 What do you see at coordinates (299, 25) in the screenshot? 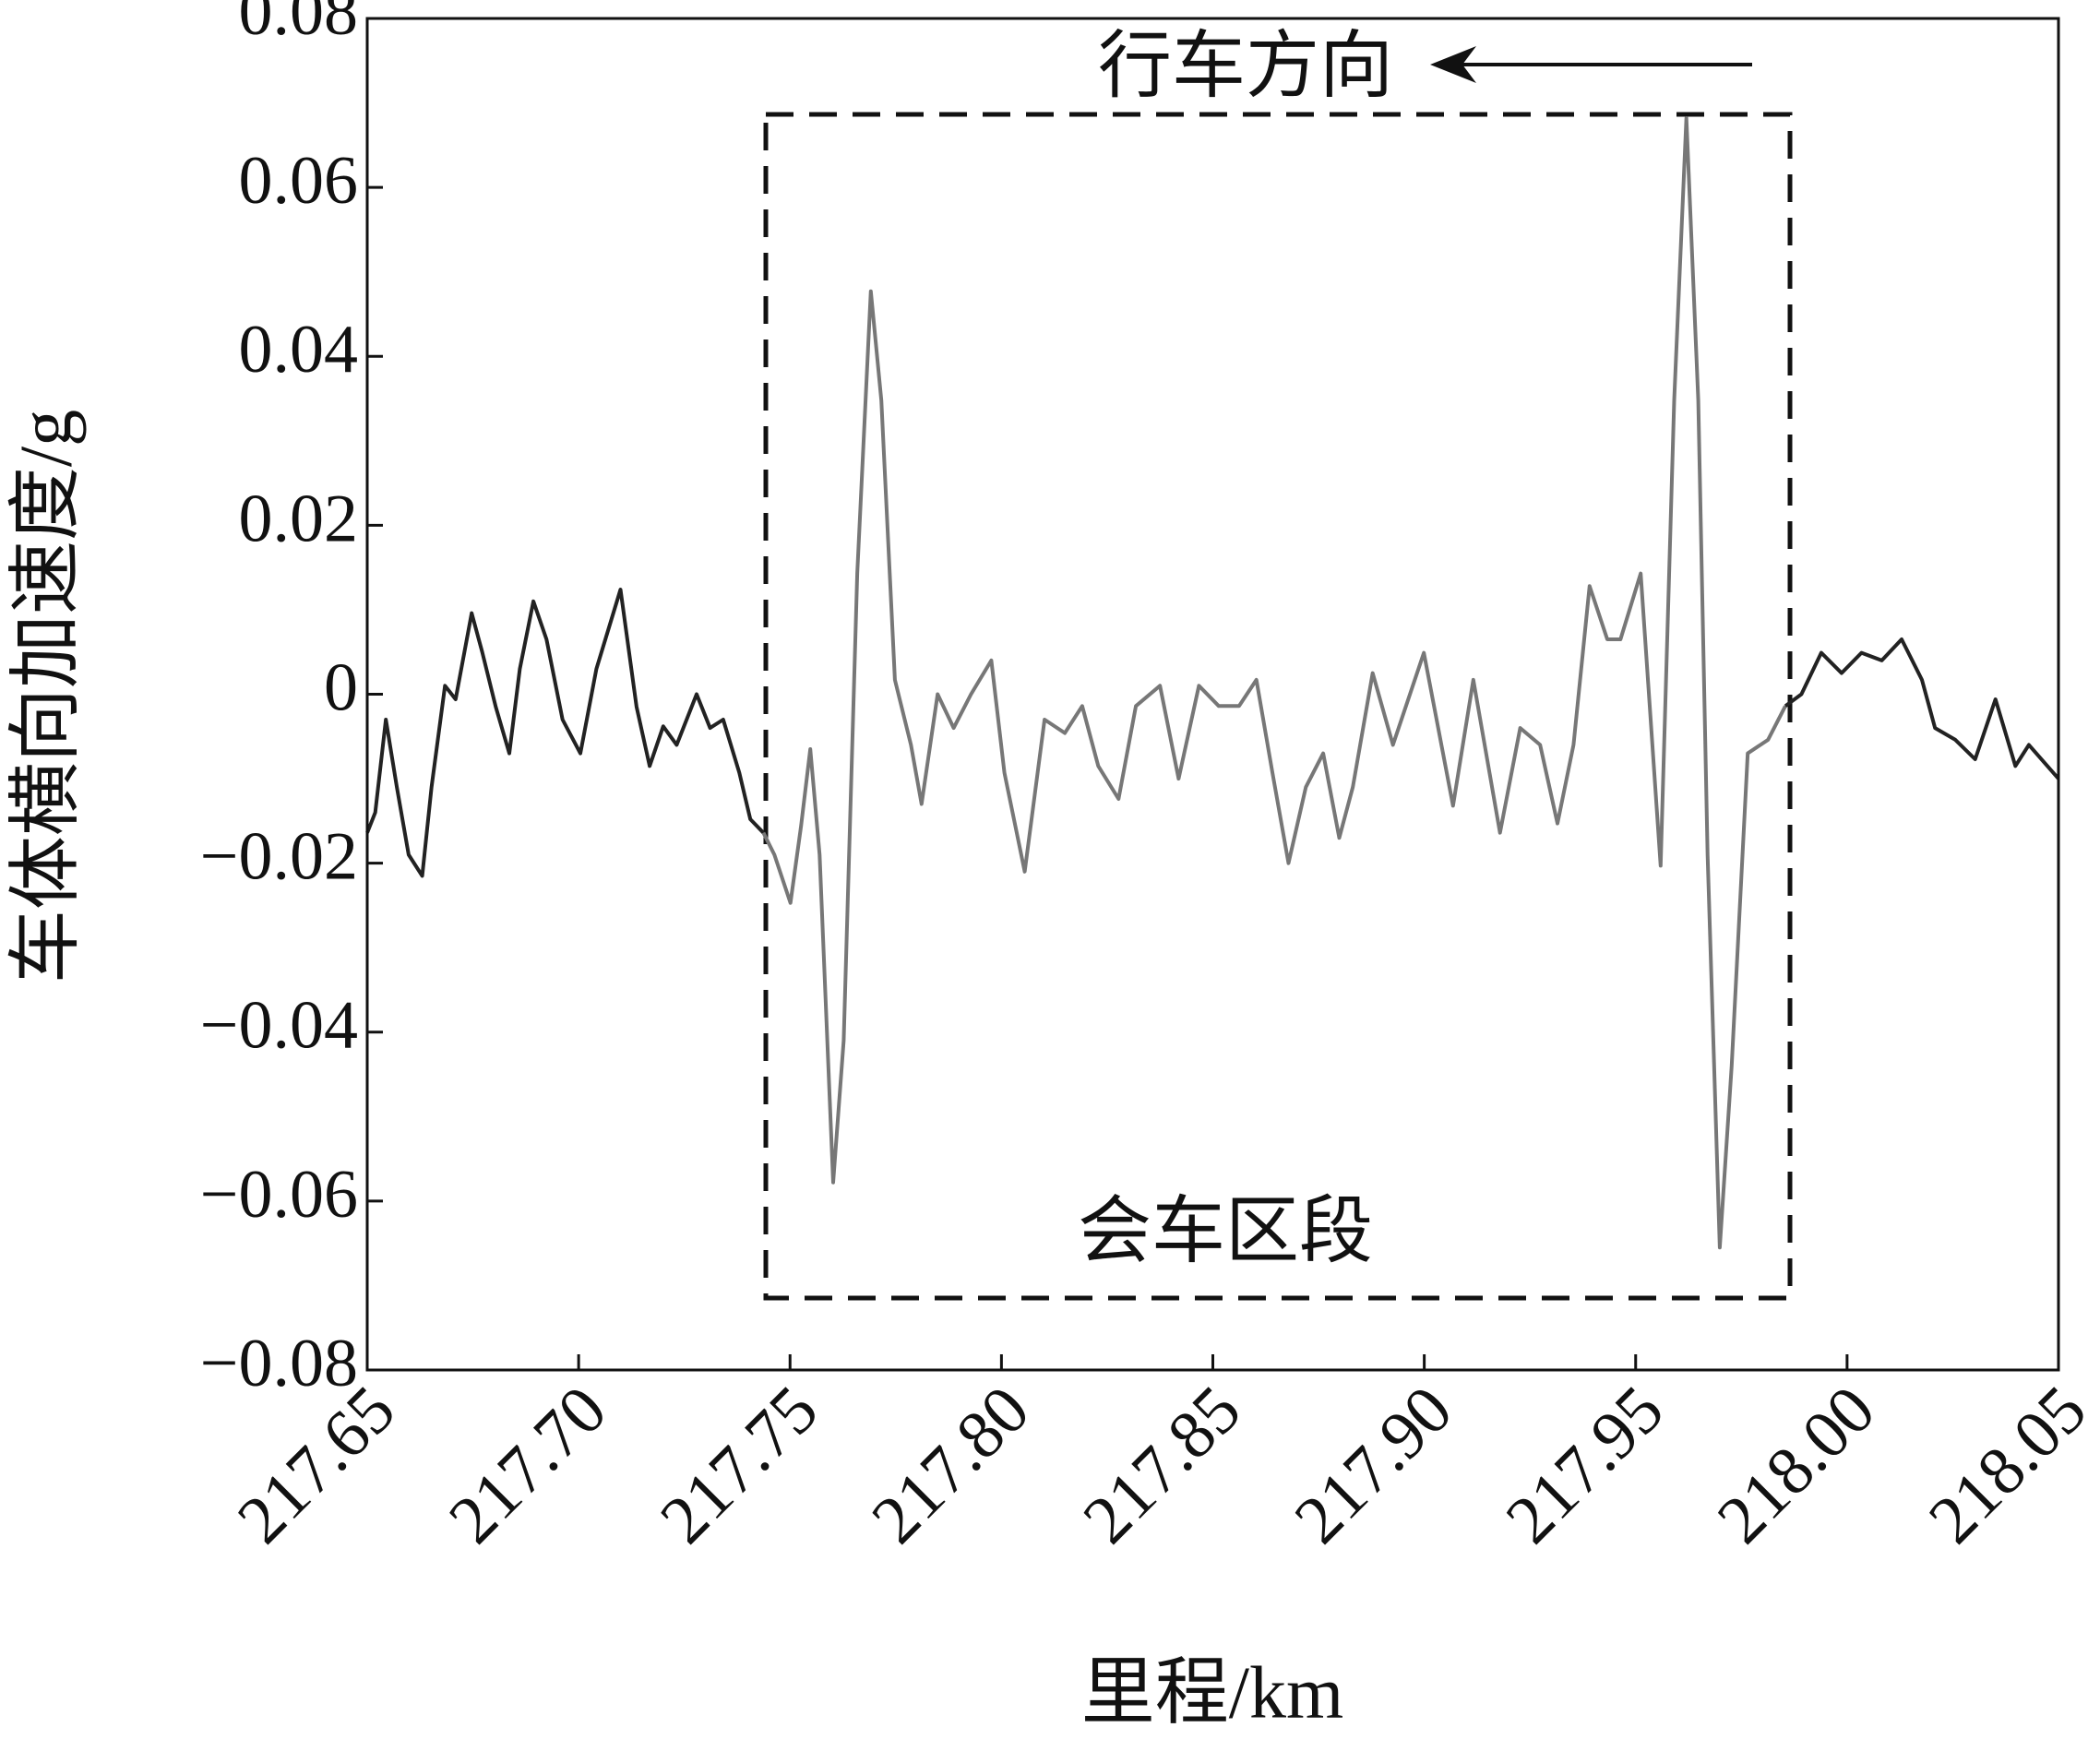
I see `y-tick-label: 0.08` at bounding box center [299, 25].